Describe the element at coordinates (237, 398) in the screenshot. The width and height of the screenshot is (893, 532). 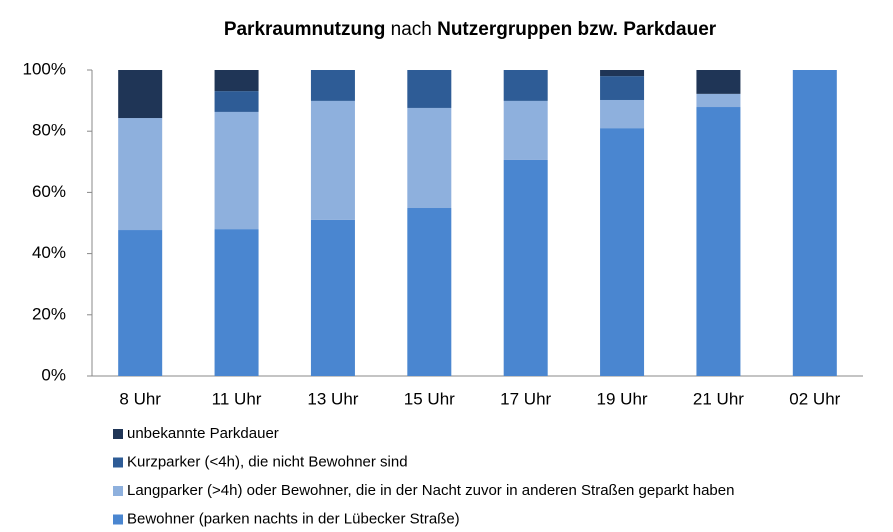
I see `x-tick-label: 11 Uhr` at that location.